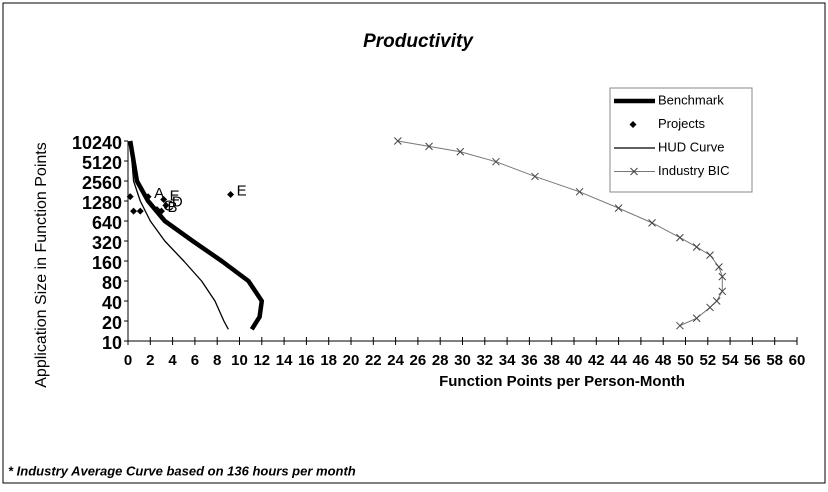 The width and height of the screenshot is (828, 492). I want to click on x-tick-label: 36, so click(529, 360).